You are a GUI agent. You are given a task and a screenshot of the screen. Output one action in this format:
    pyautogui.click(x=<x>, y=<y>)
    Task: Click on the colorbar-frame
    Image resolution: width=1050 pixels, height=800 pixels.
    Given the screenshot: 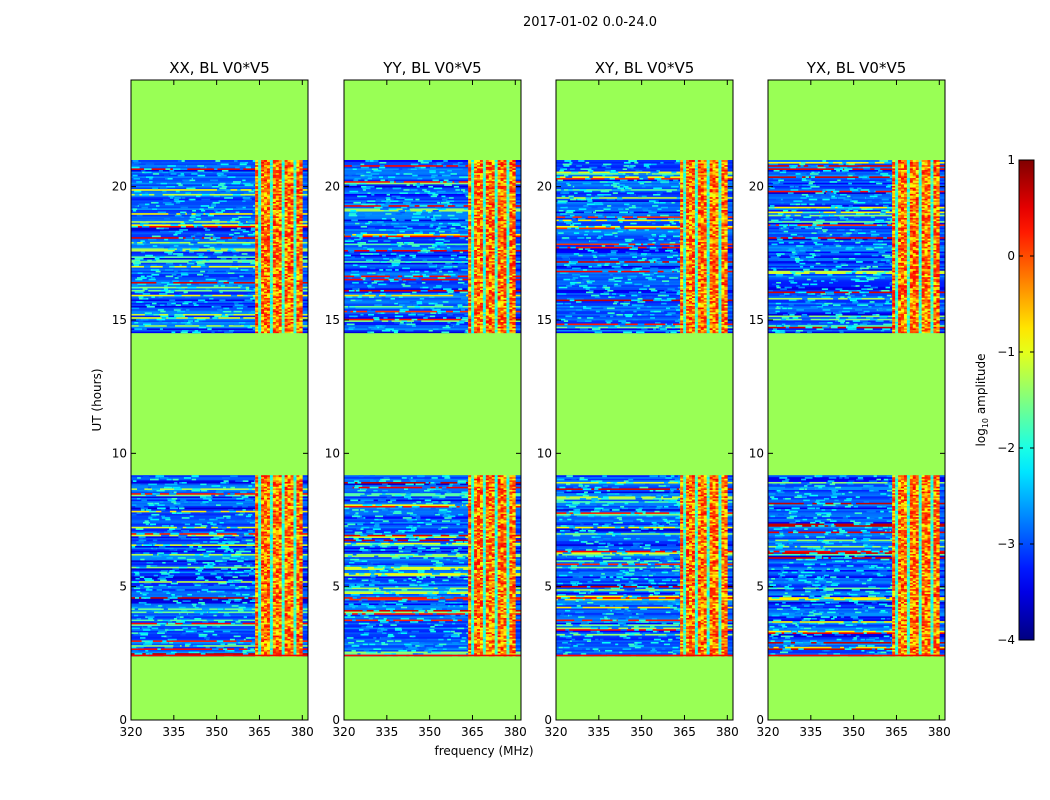 What is the action you would take?
    pyautogui.click(x=1026, y=400)
    